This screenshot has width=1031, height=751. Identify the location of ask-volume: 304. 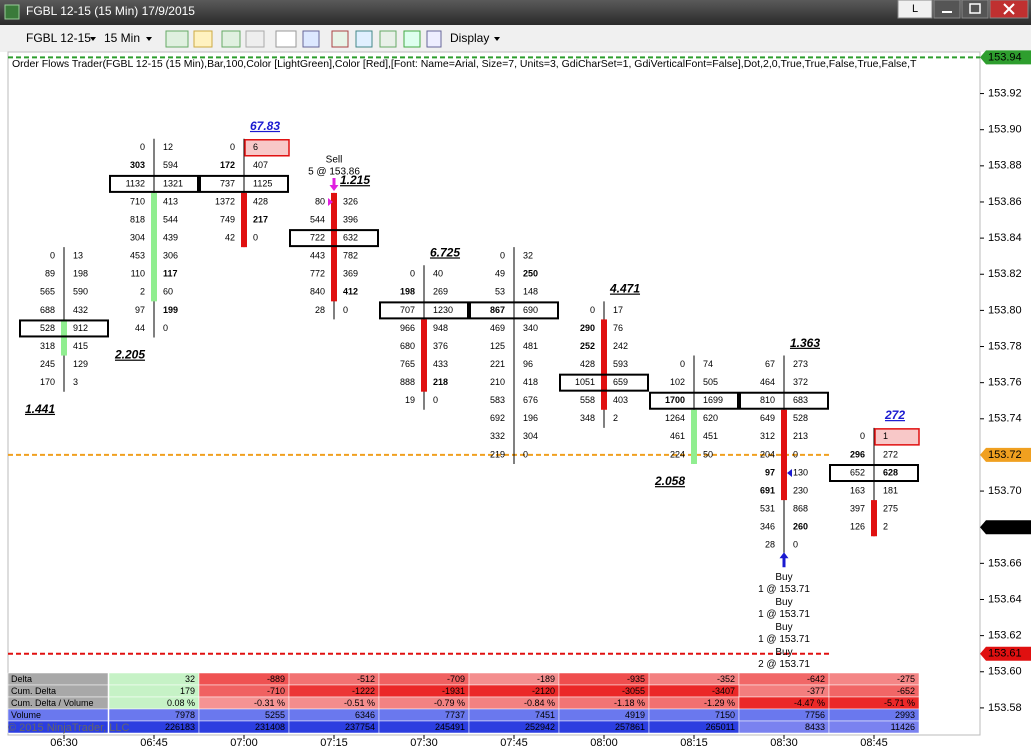
(530, 436).